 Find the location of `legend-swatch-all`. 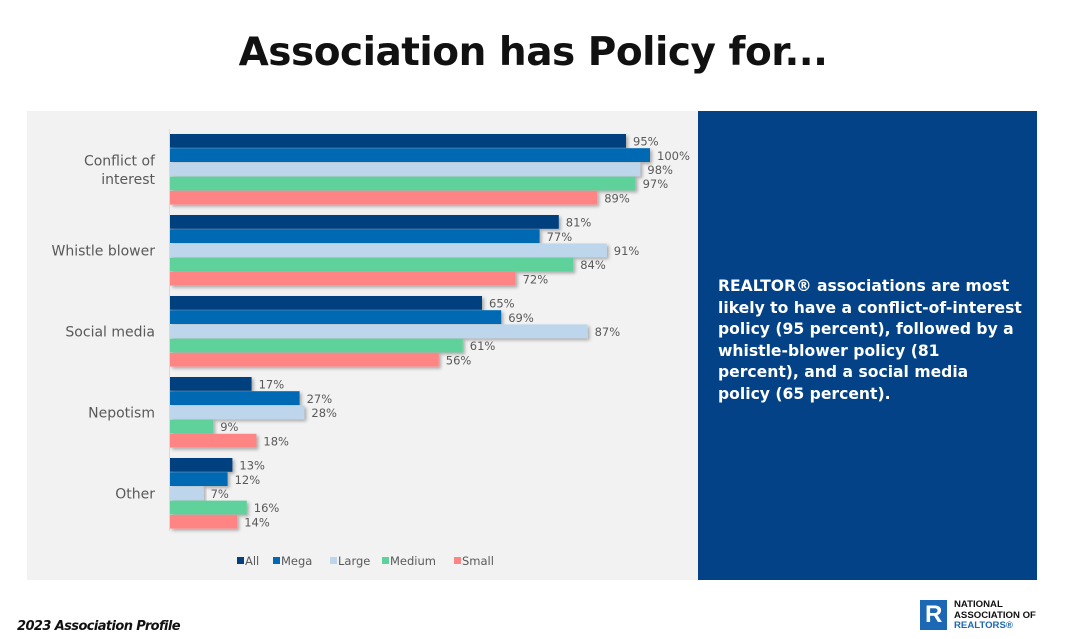

legend-swatch-all is located at coordinates (240, 560).